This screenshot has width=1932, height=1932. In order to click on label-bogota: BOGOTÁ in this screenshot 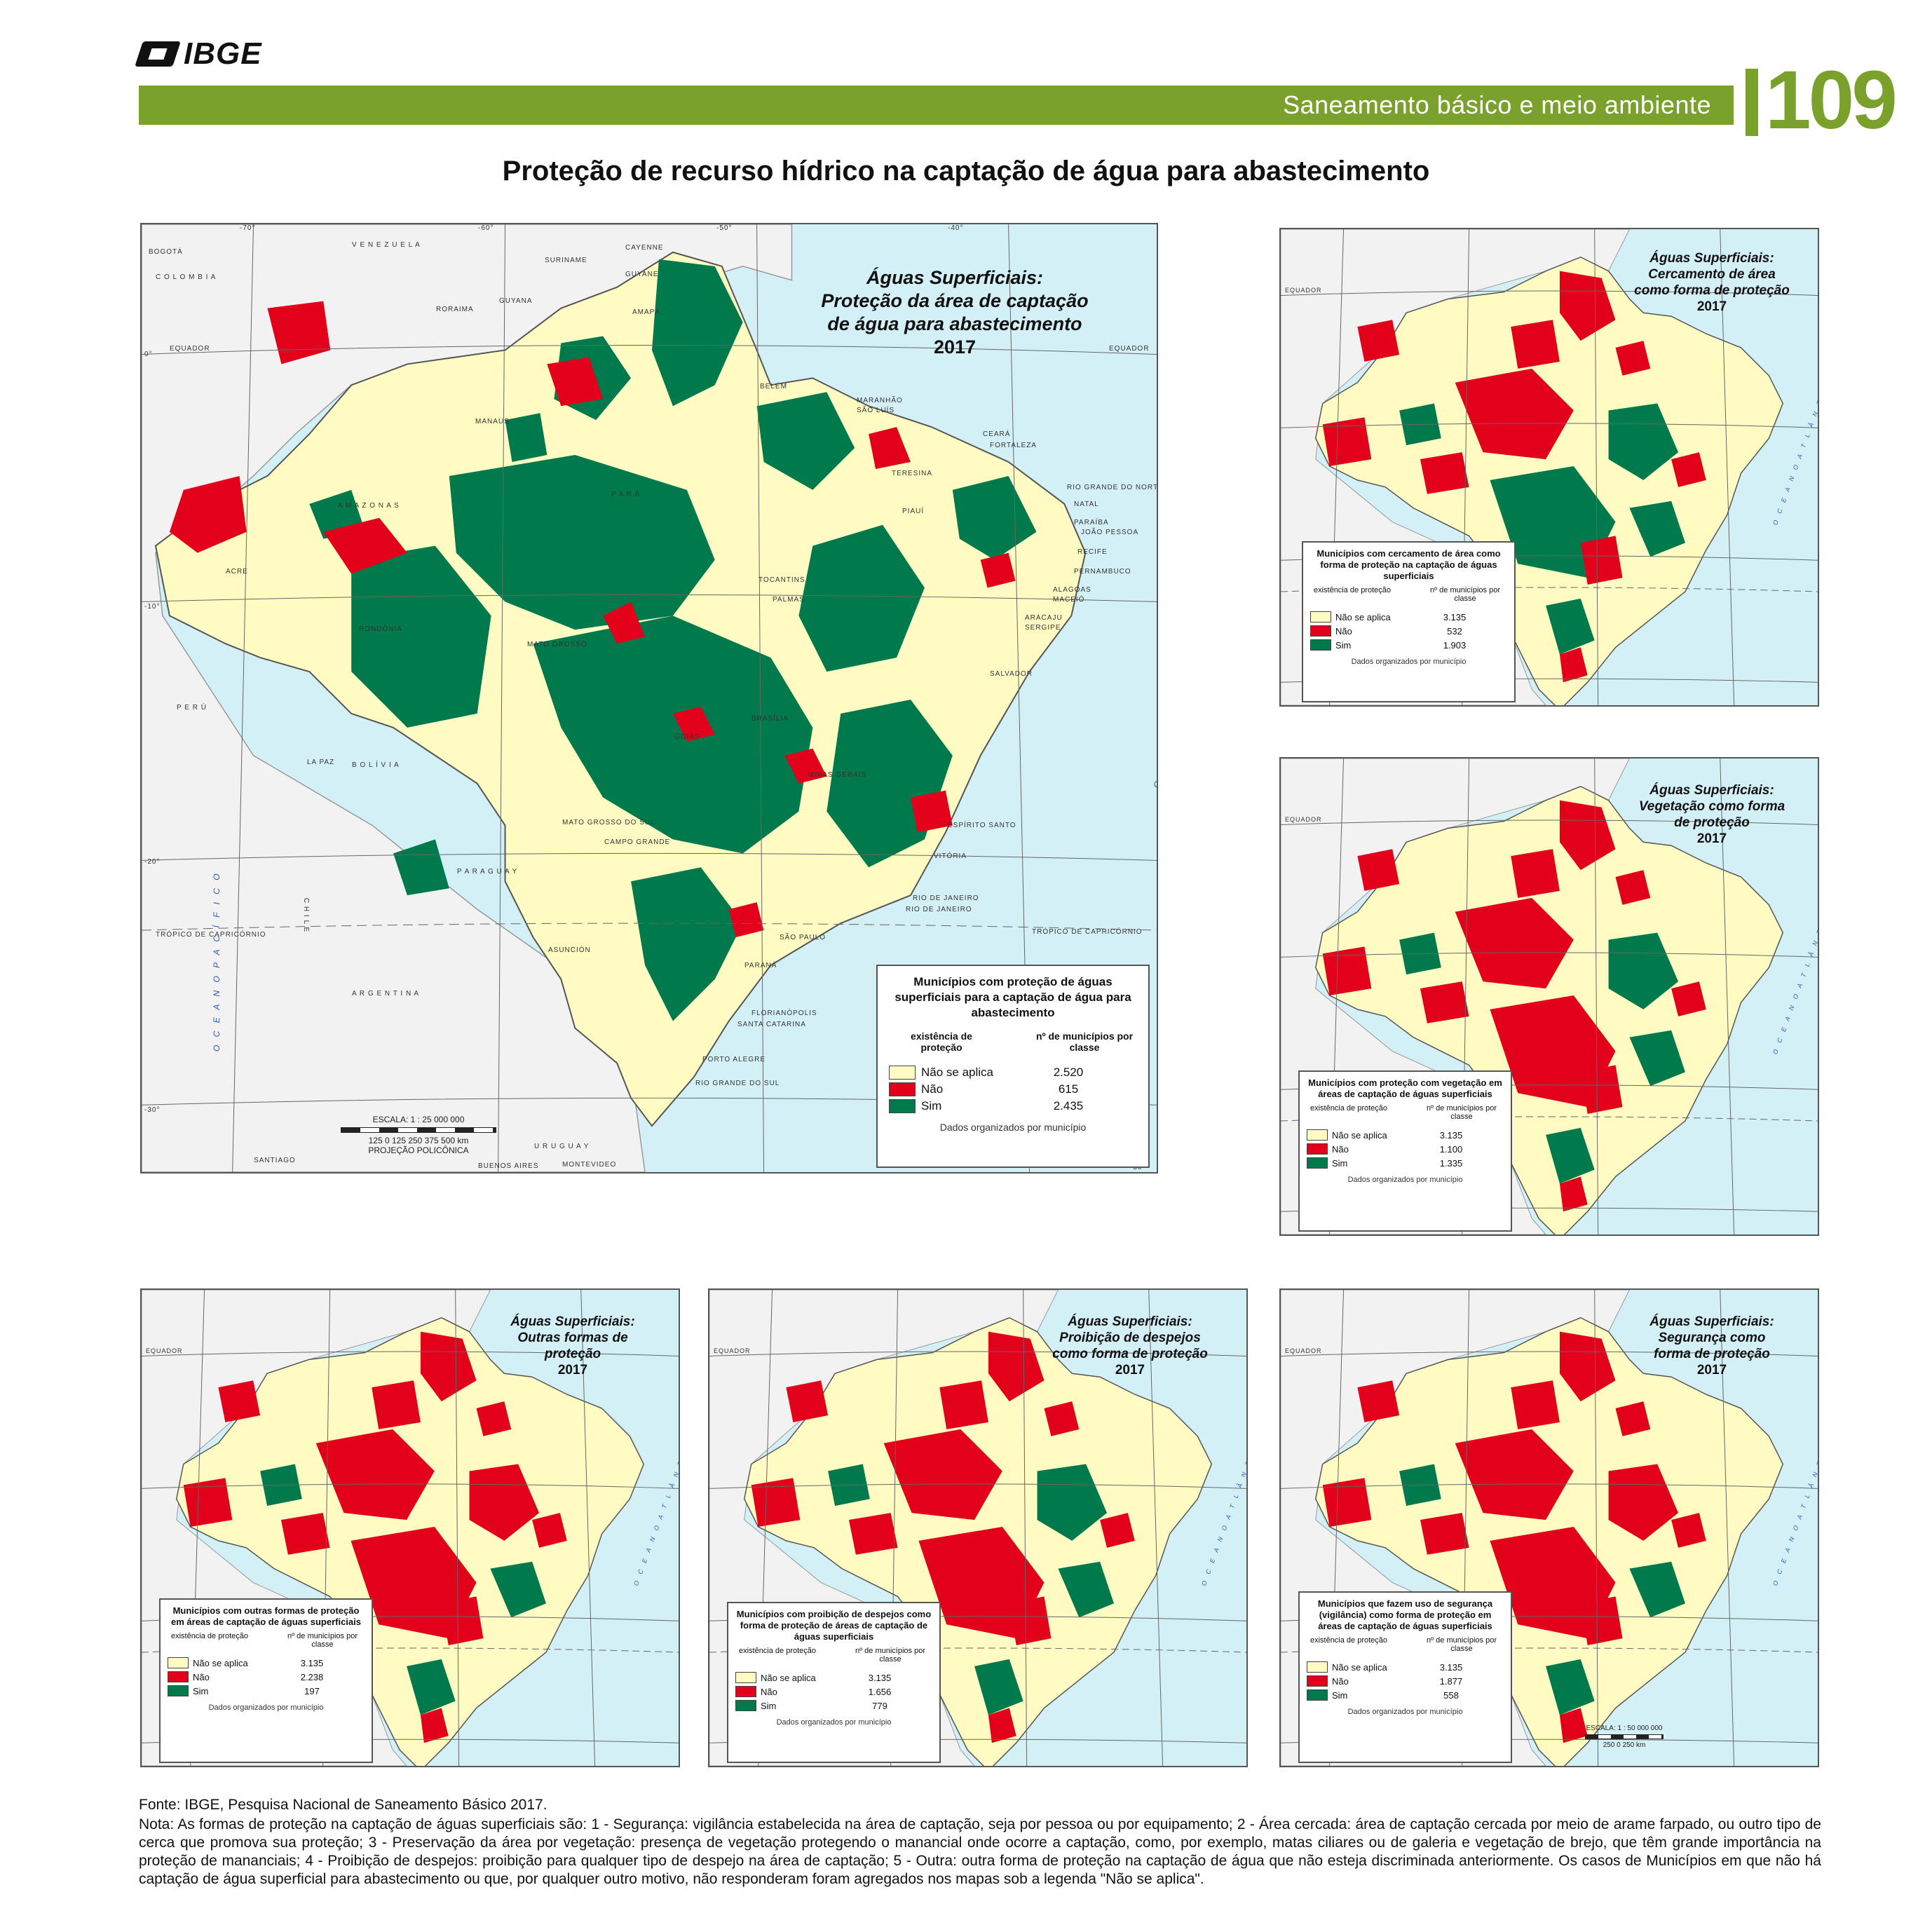, I will do `click(166, 252)`.